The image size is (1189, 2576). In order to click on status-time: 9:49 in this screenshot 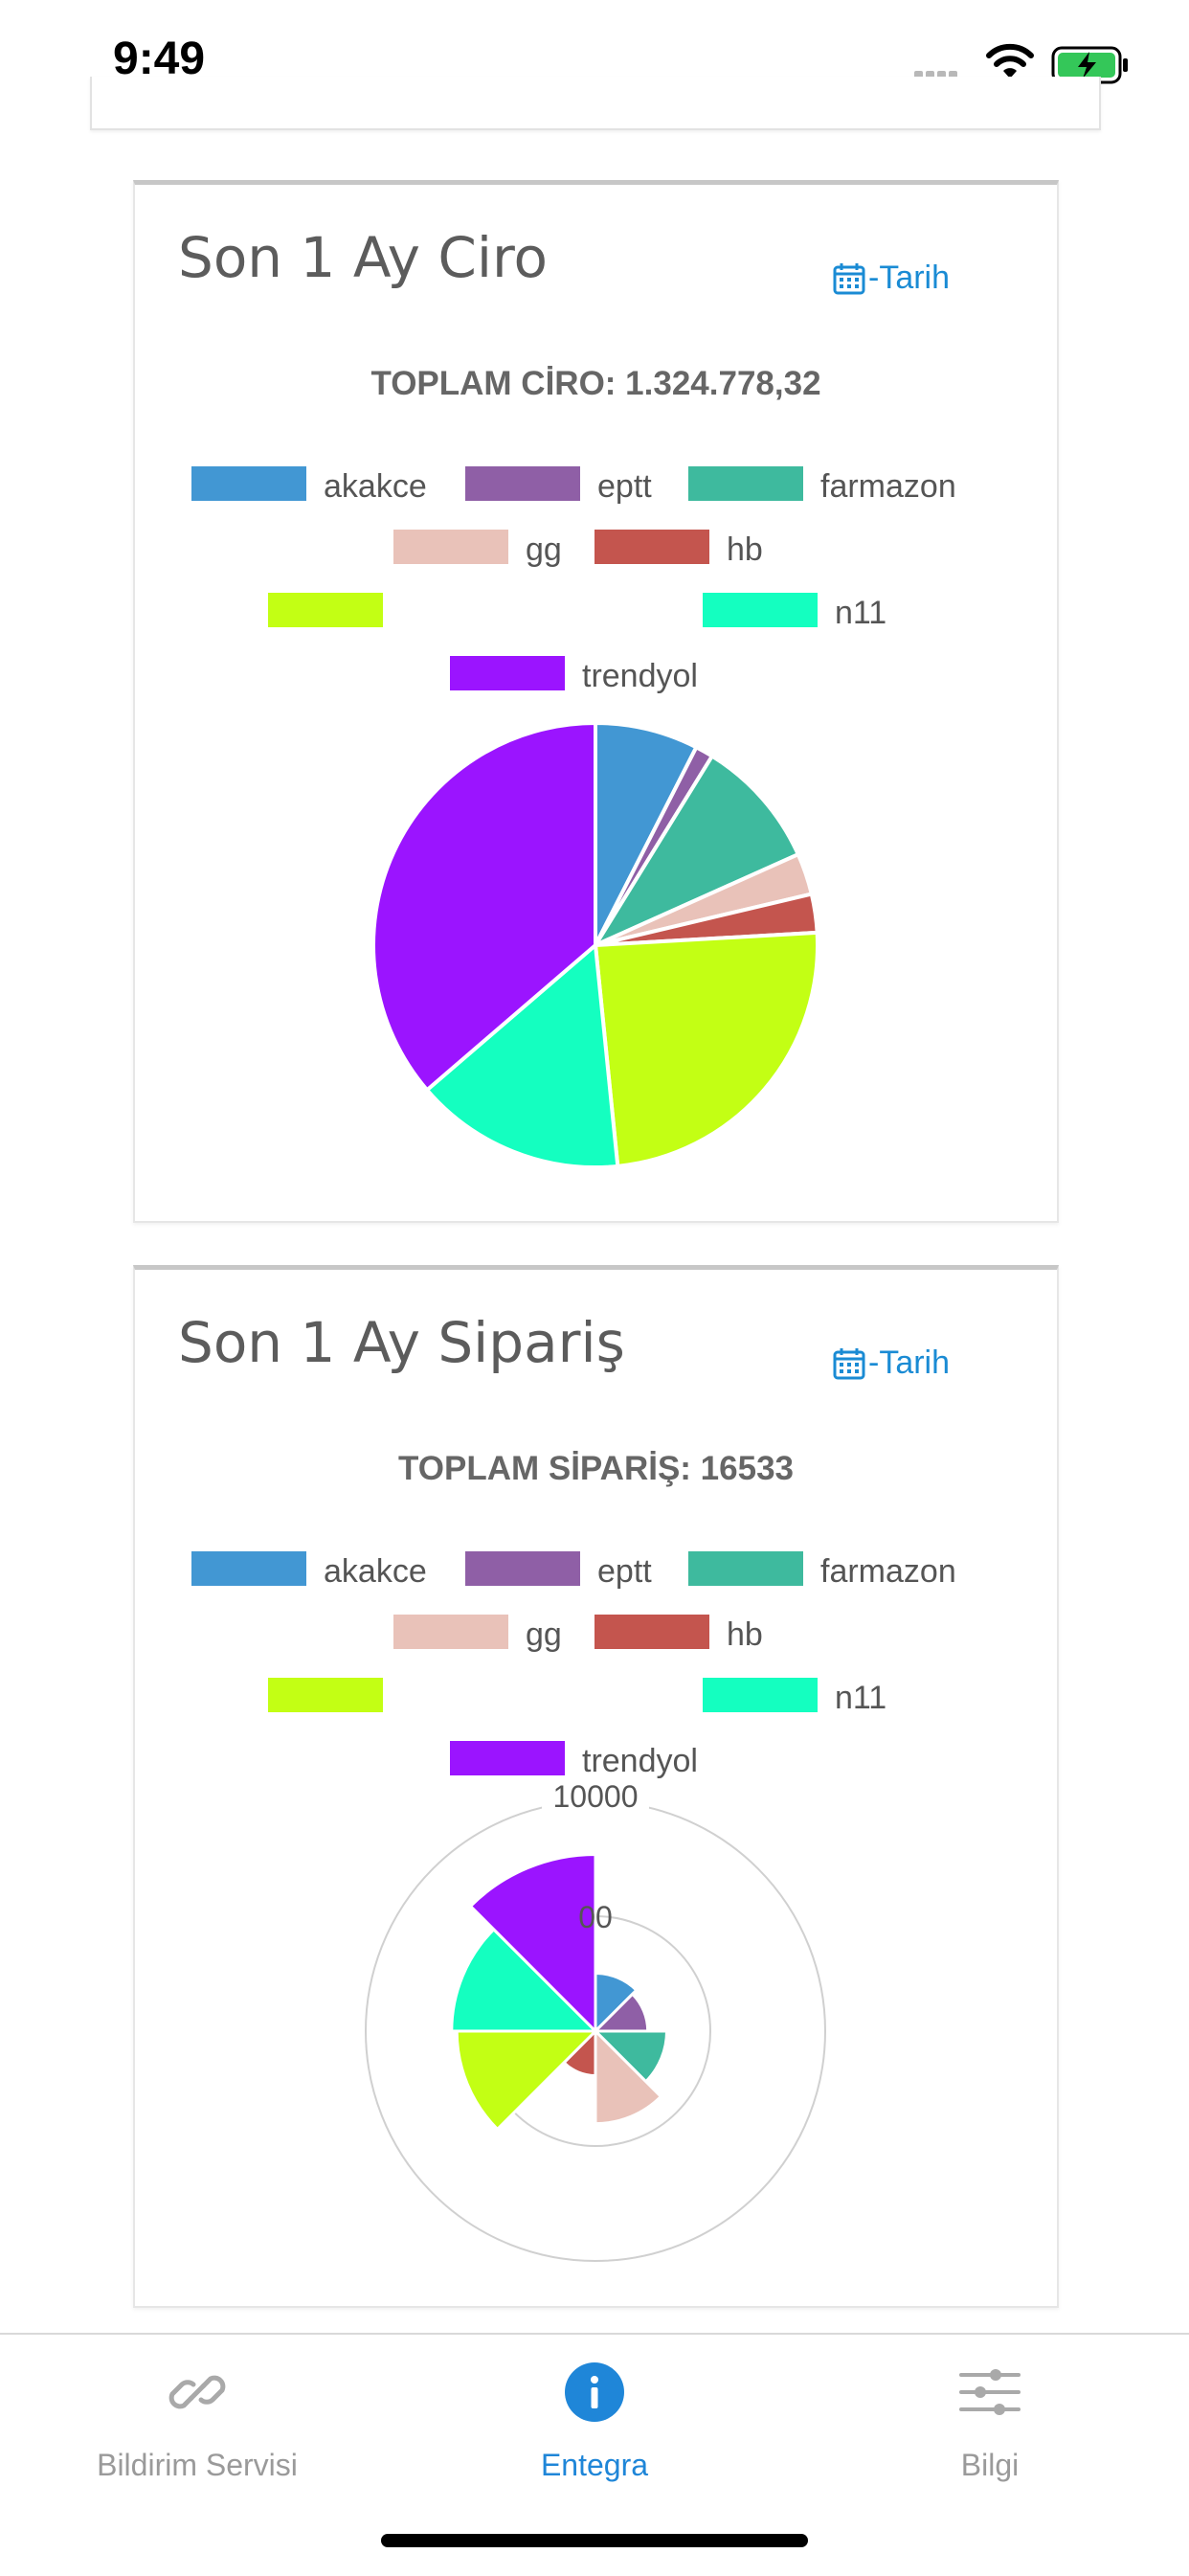, I will do `click(159, 59)`.